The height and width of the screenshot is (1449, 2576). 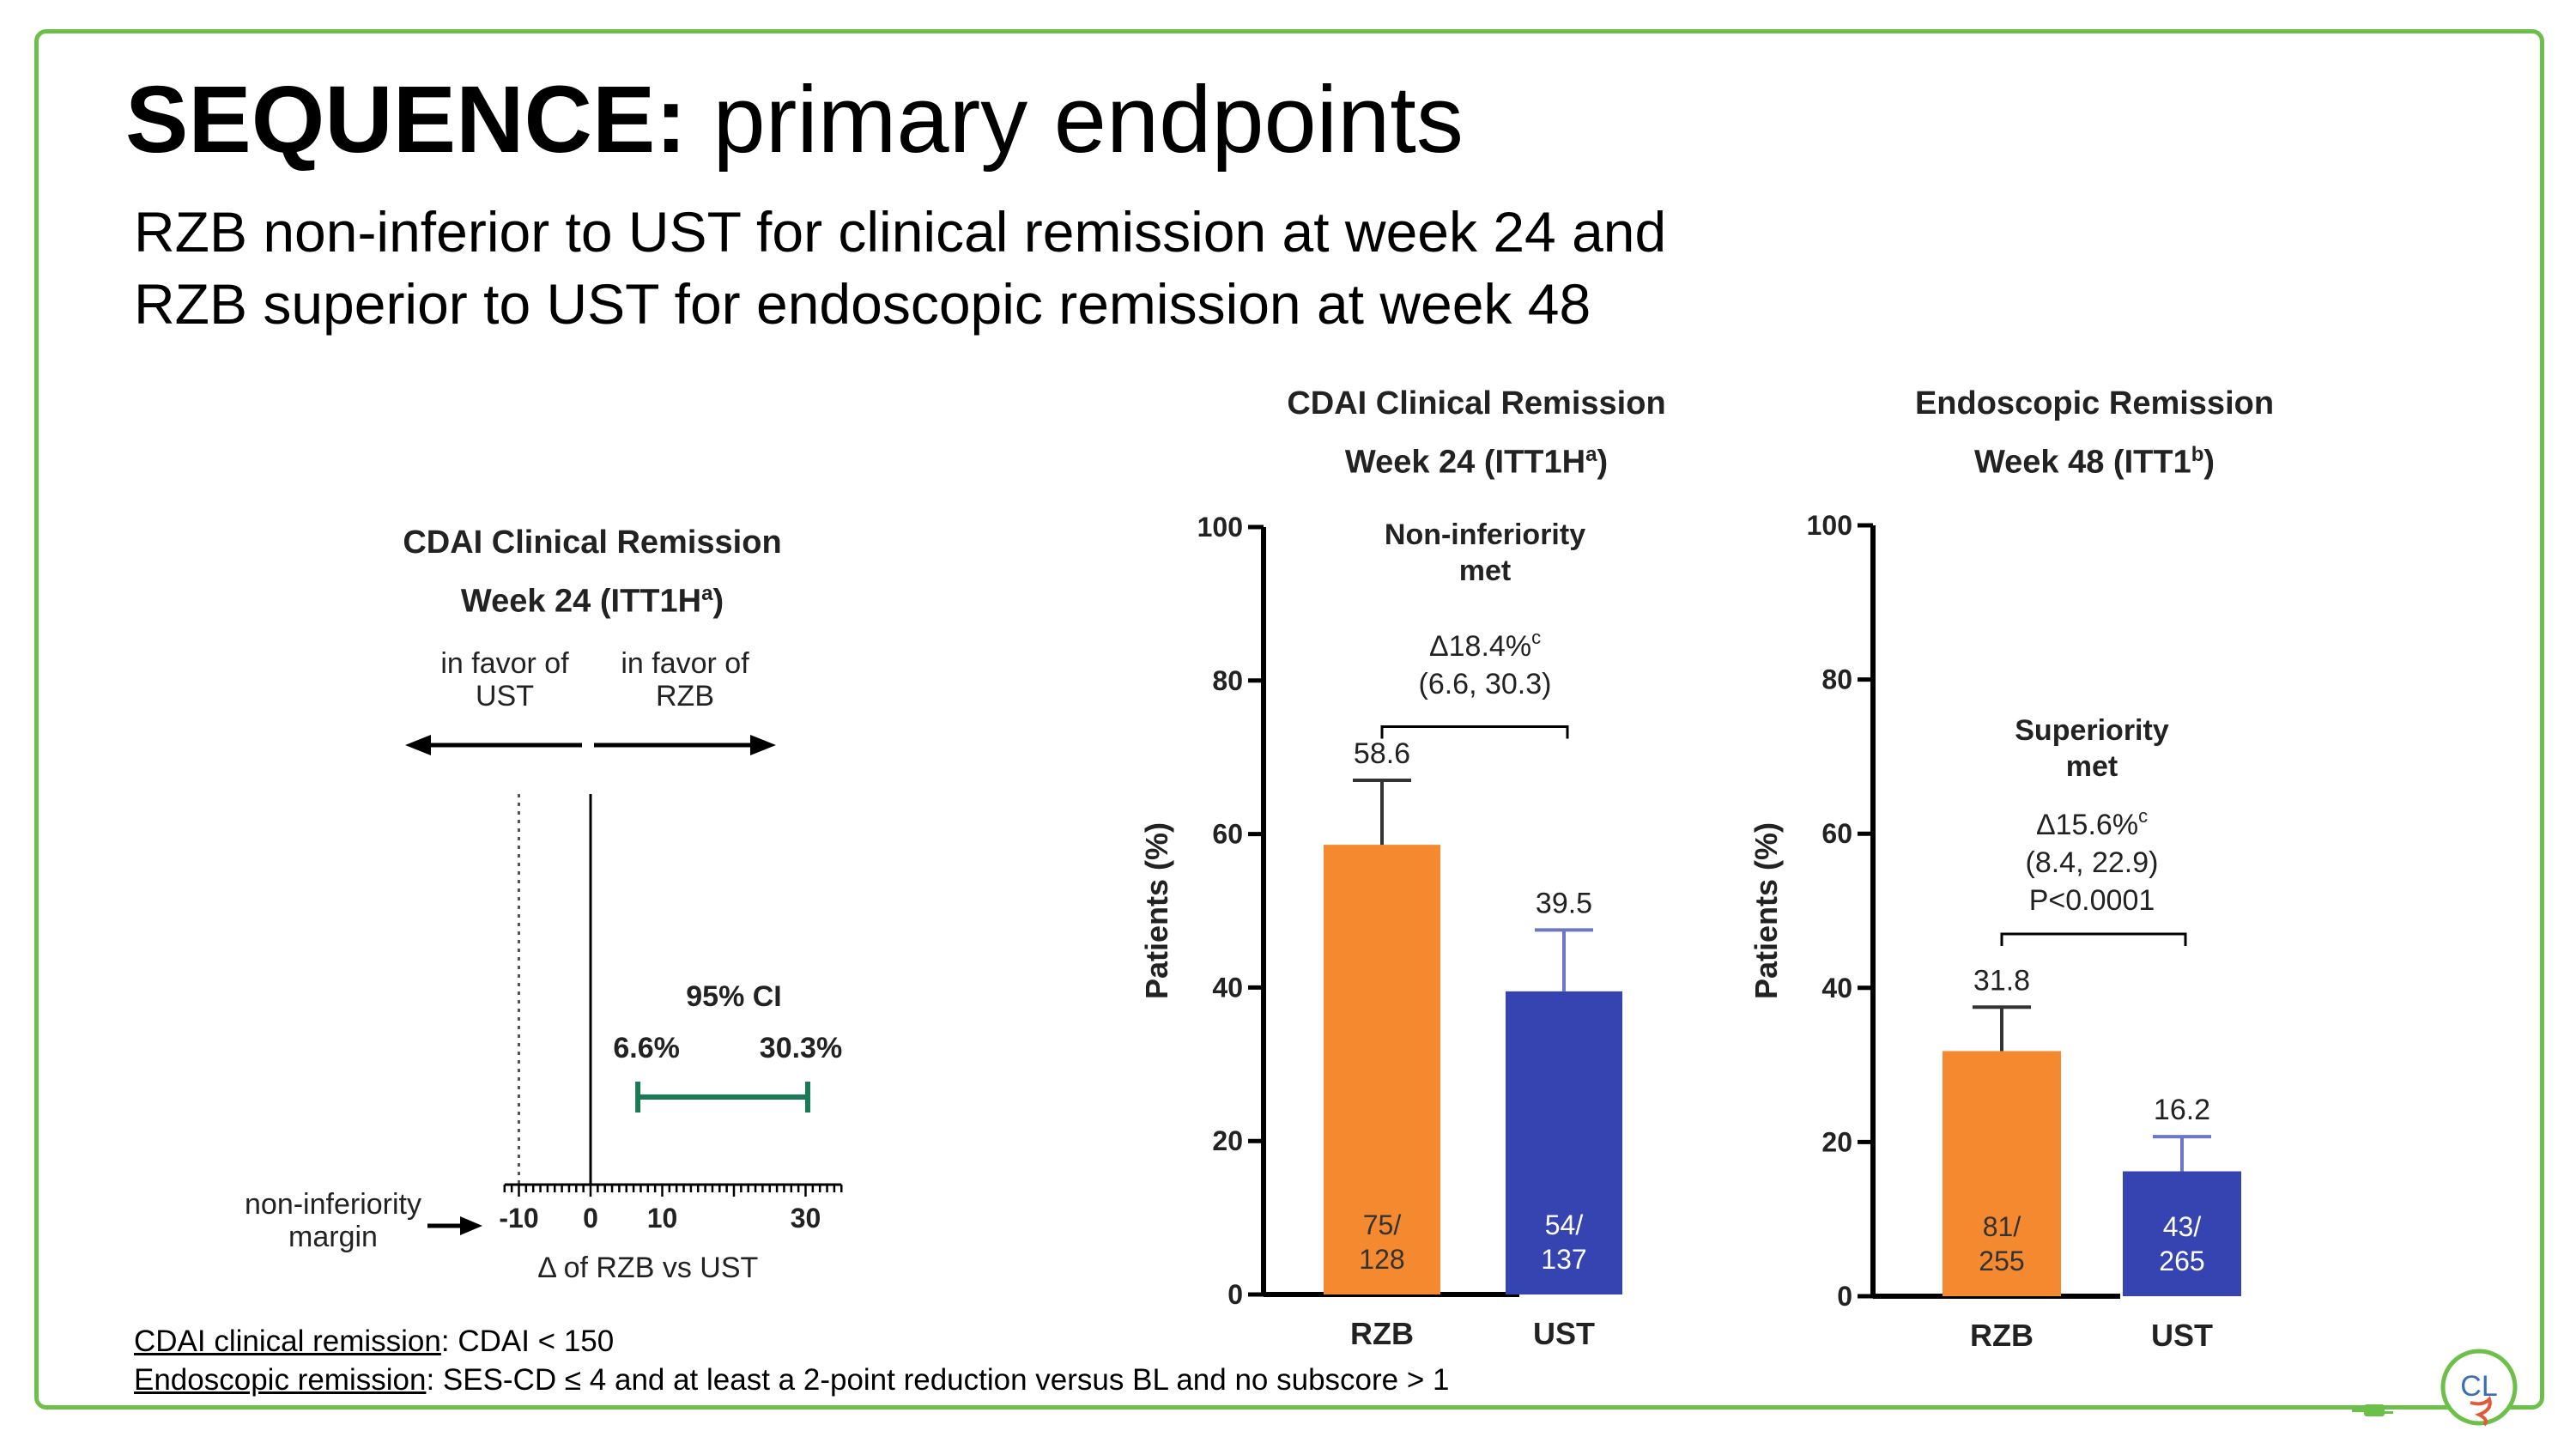 I want to click on slide-title: SEQUENCE: primary endpoints, so click(x=794, y=120).